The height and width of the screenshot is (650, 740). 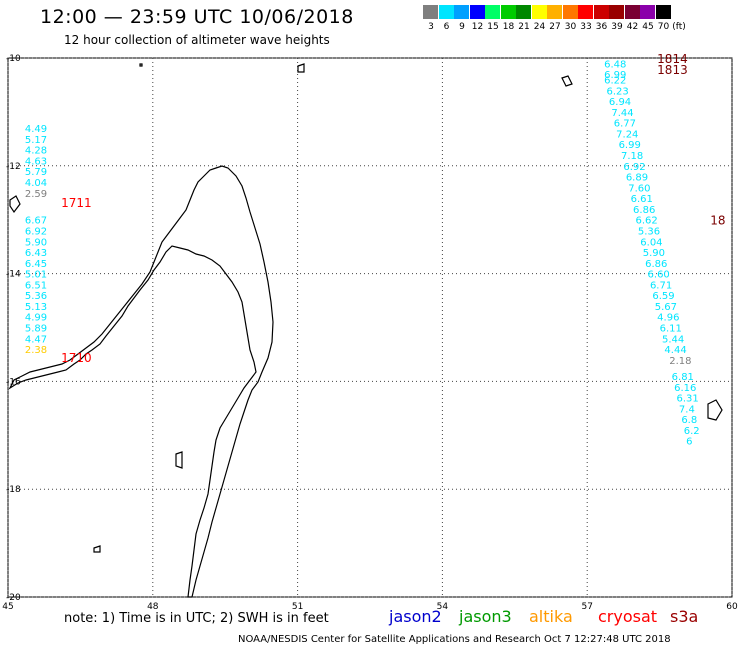 I want to click on pass-id-label: 1813, so click(x=672, y=70).